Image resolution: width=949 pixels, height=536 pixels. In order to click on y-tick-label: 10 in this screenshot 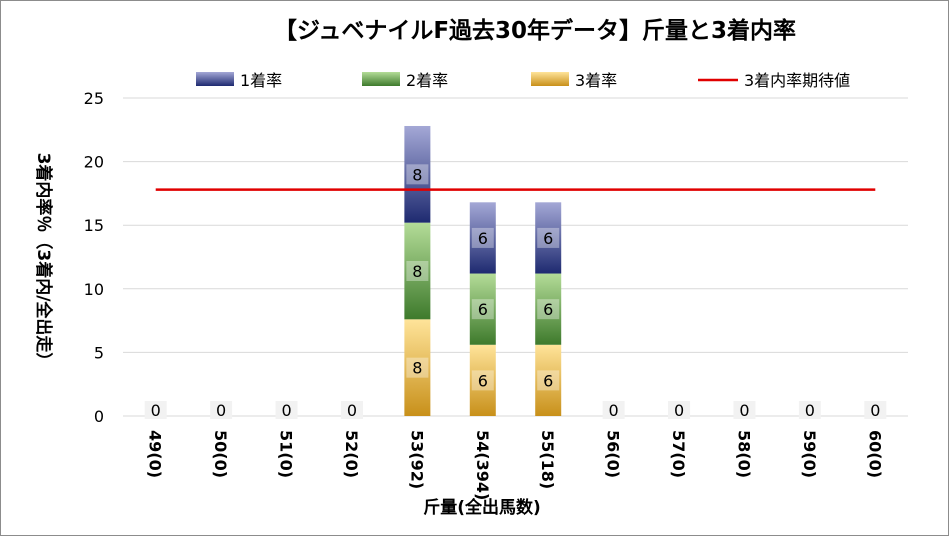, I will do `click(94, 289)`.